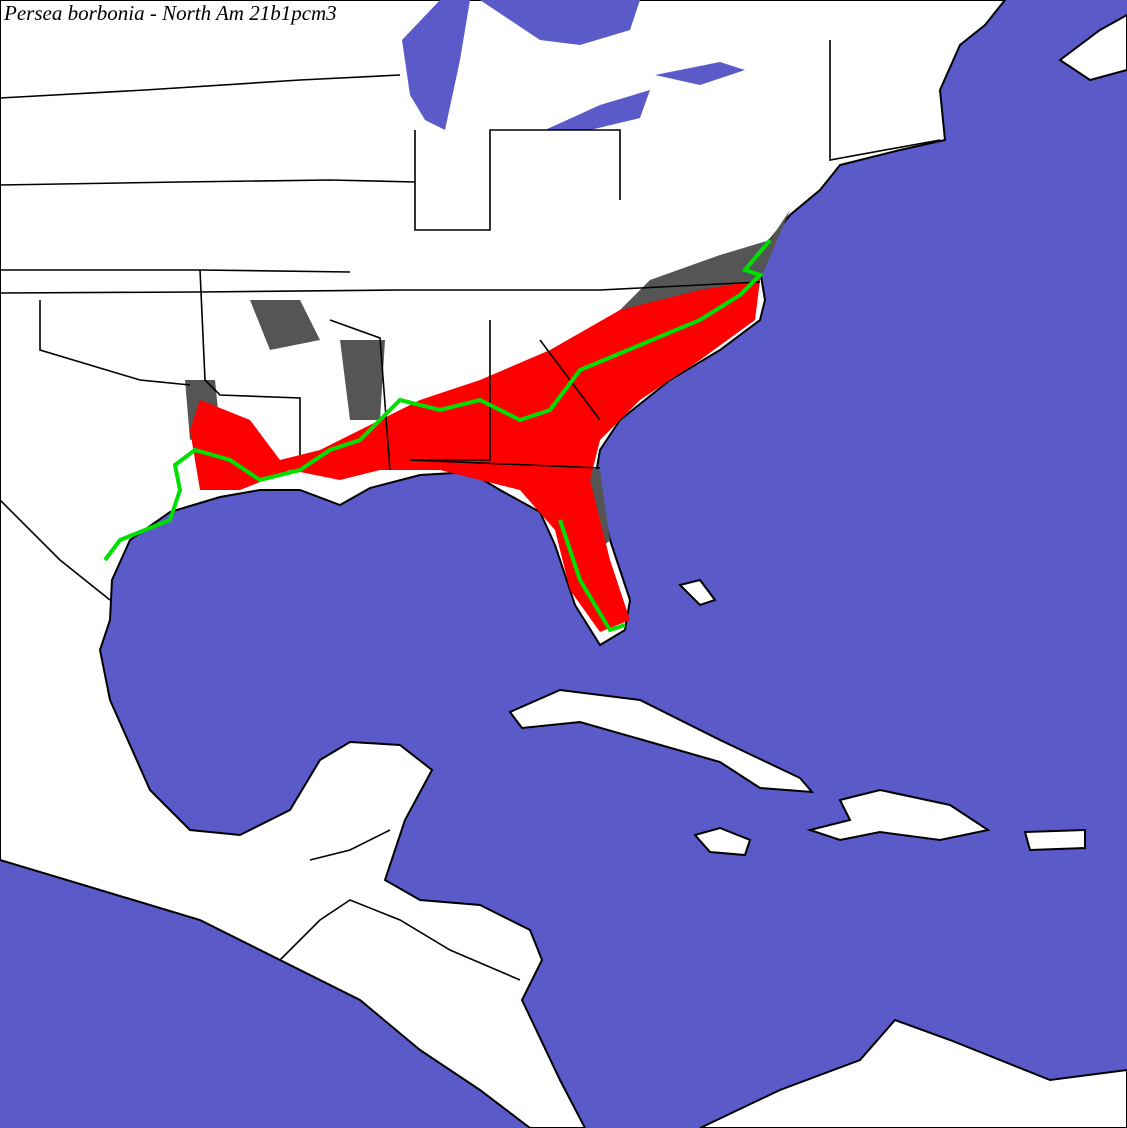 This screenshot has height=1128, width=1127. I want to click on cuba, so click(661, 741).